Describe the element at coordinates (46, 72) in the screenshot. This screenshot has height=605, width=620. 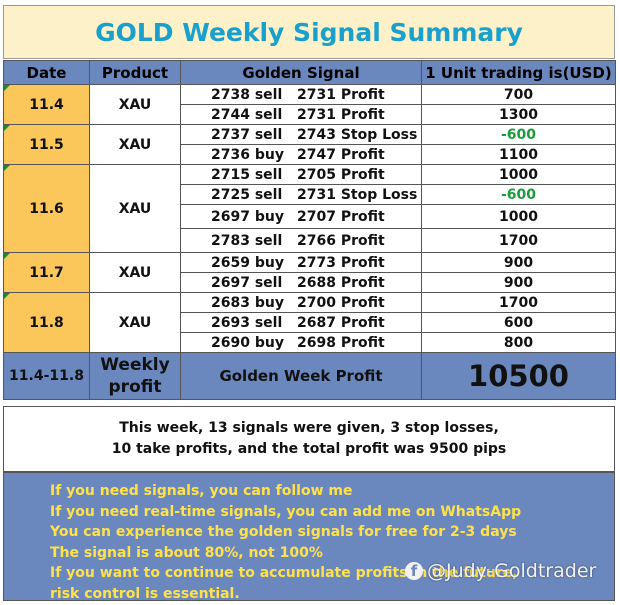
I see `header-date: Date` at that location.